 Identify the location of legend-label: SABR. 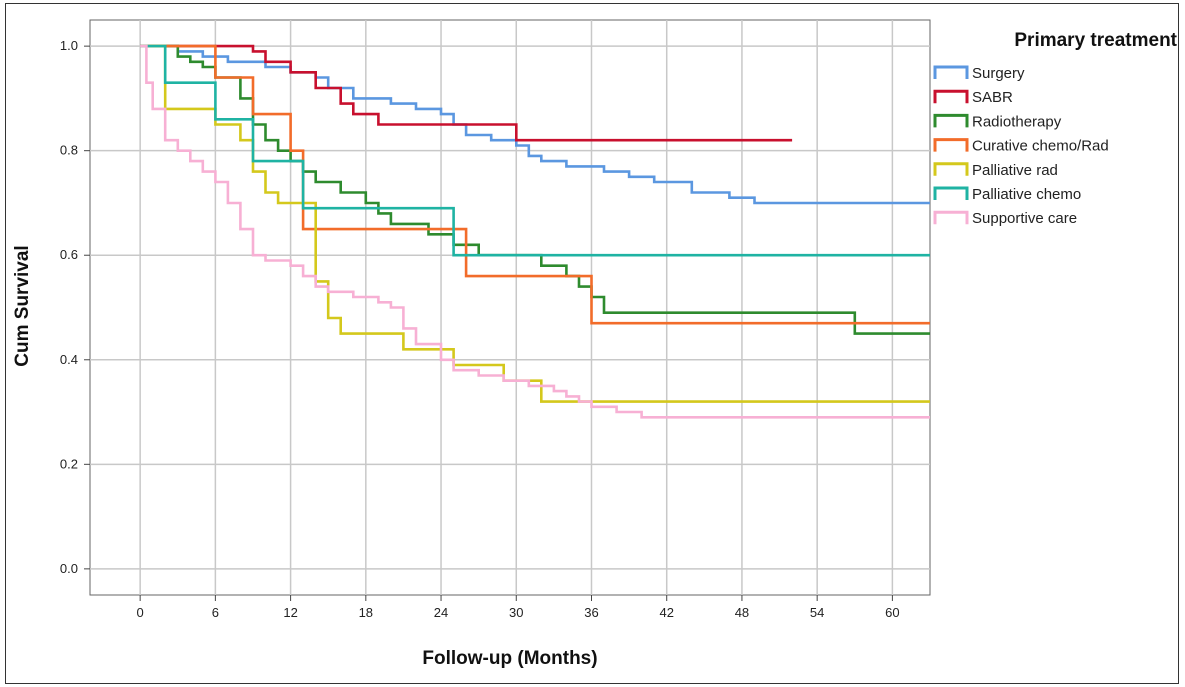
(992, 97).